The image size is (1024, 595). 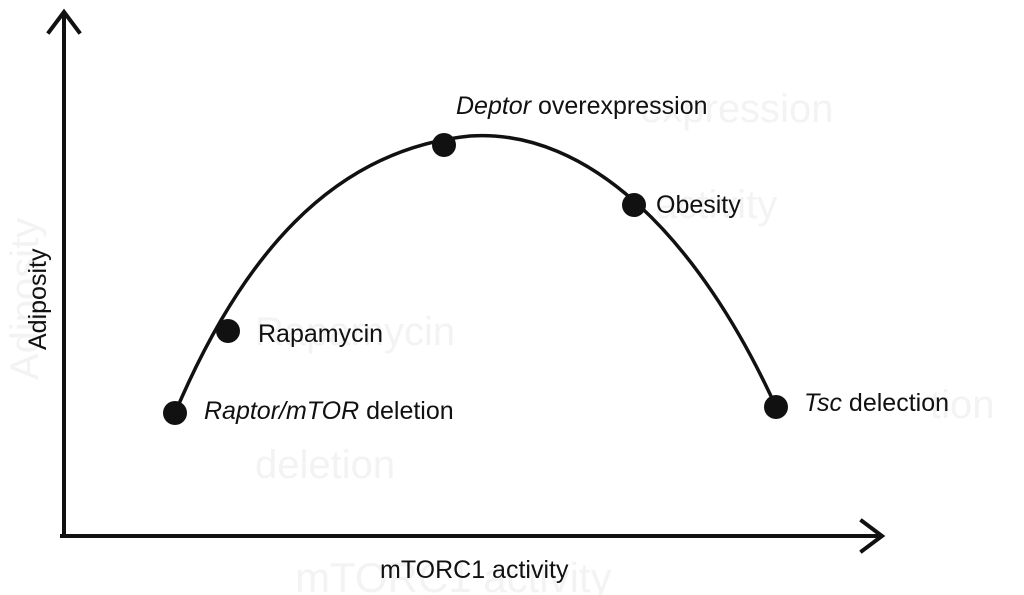 I want to click on label-italic-part: Tsc, so click(x=823, y=403).